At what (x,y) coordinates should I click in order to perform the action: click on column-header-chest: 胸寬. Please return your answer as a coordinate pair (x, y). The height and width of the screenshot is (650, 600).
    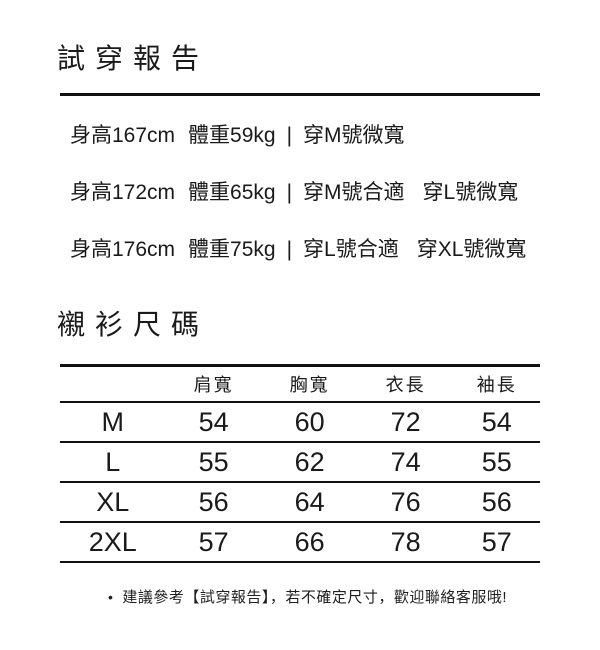
    Looking at the image, I should click on (309, 384).